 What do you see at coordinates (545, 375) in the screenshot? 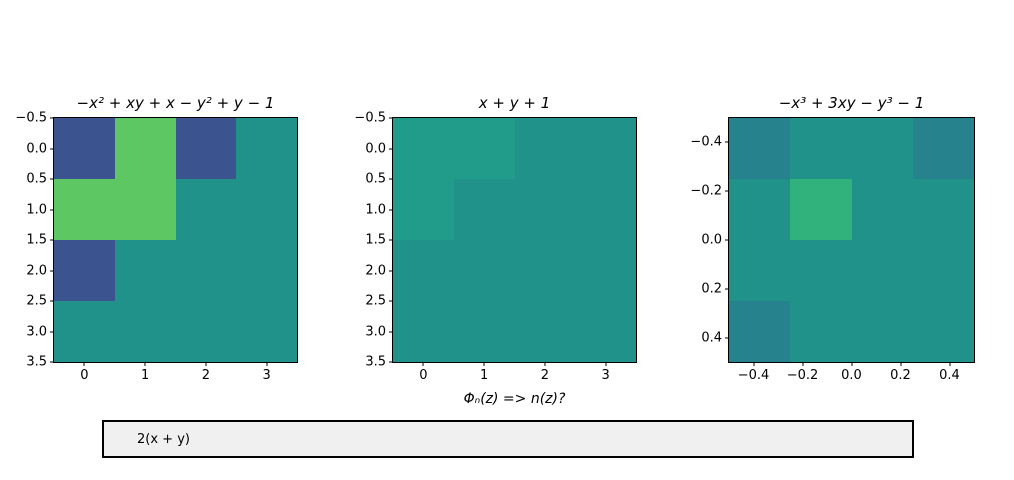
I see `x-tick-label: 2` at bounding box center [545, 375].